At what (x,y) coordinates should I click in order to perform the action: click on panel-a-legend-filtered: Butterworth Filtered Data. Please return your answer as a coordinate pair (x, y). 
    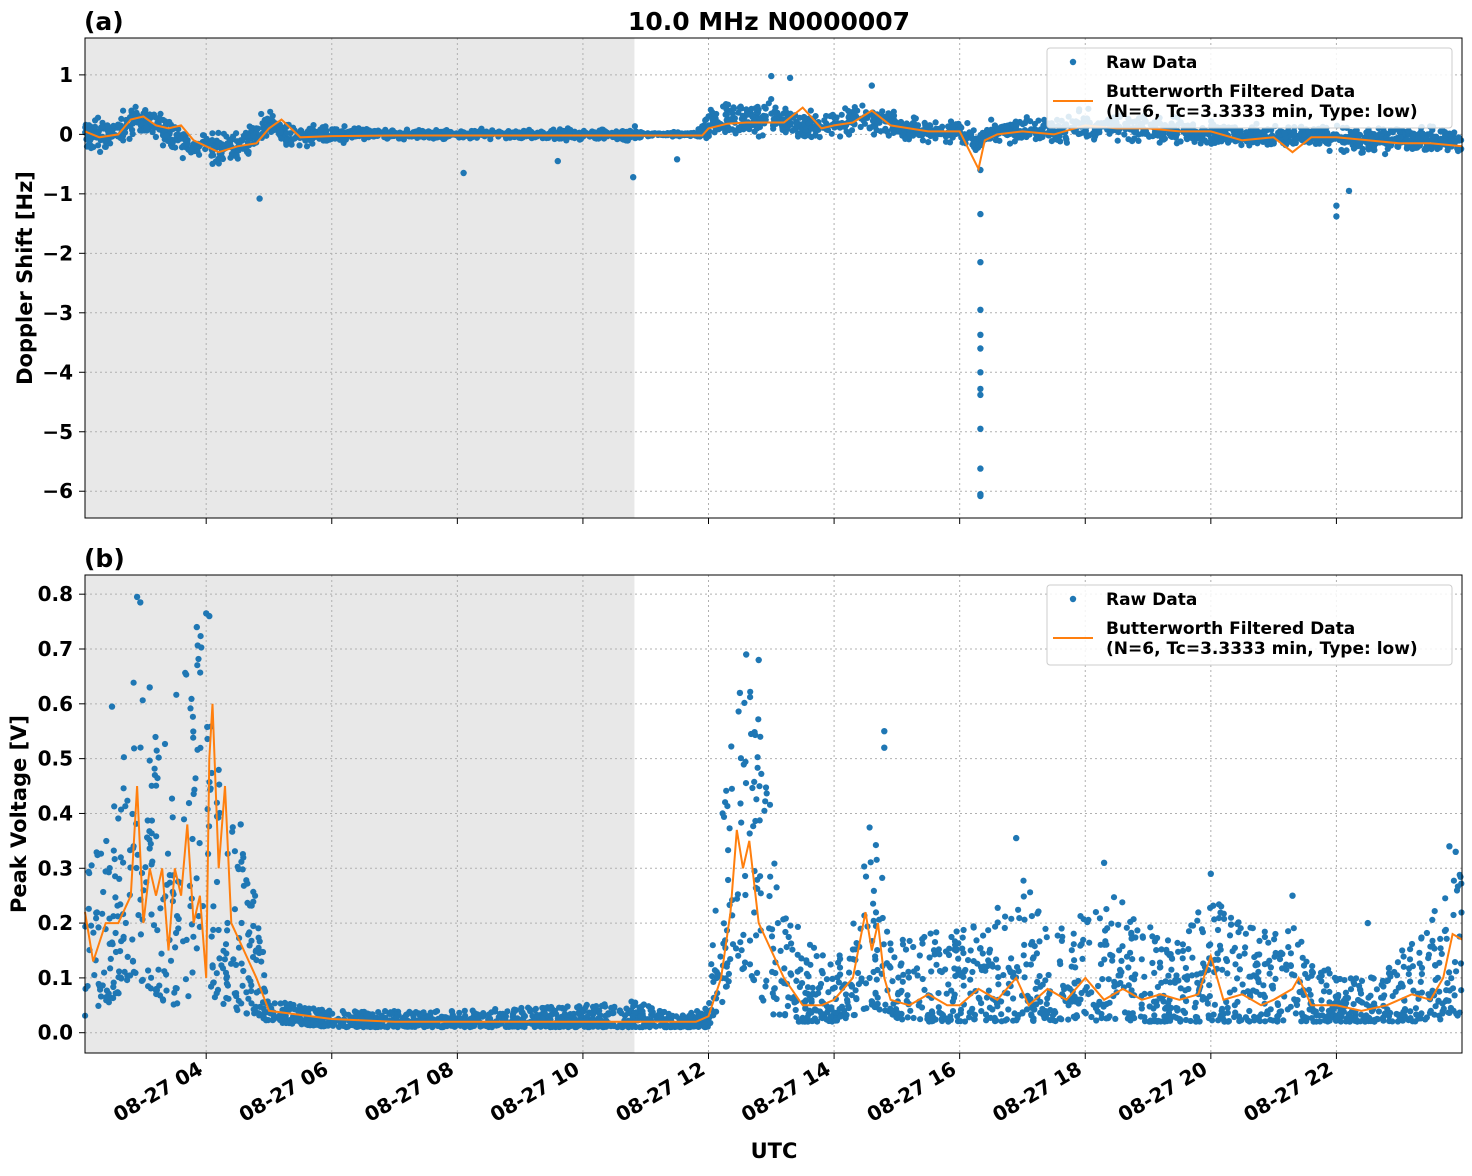
    Looking at the image, I should click on (1230, 92).